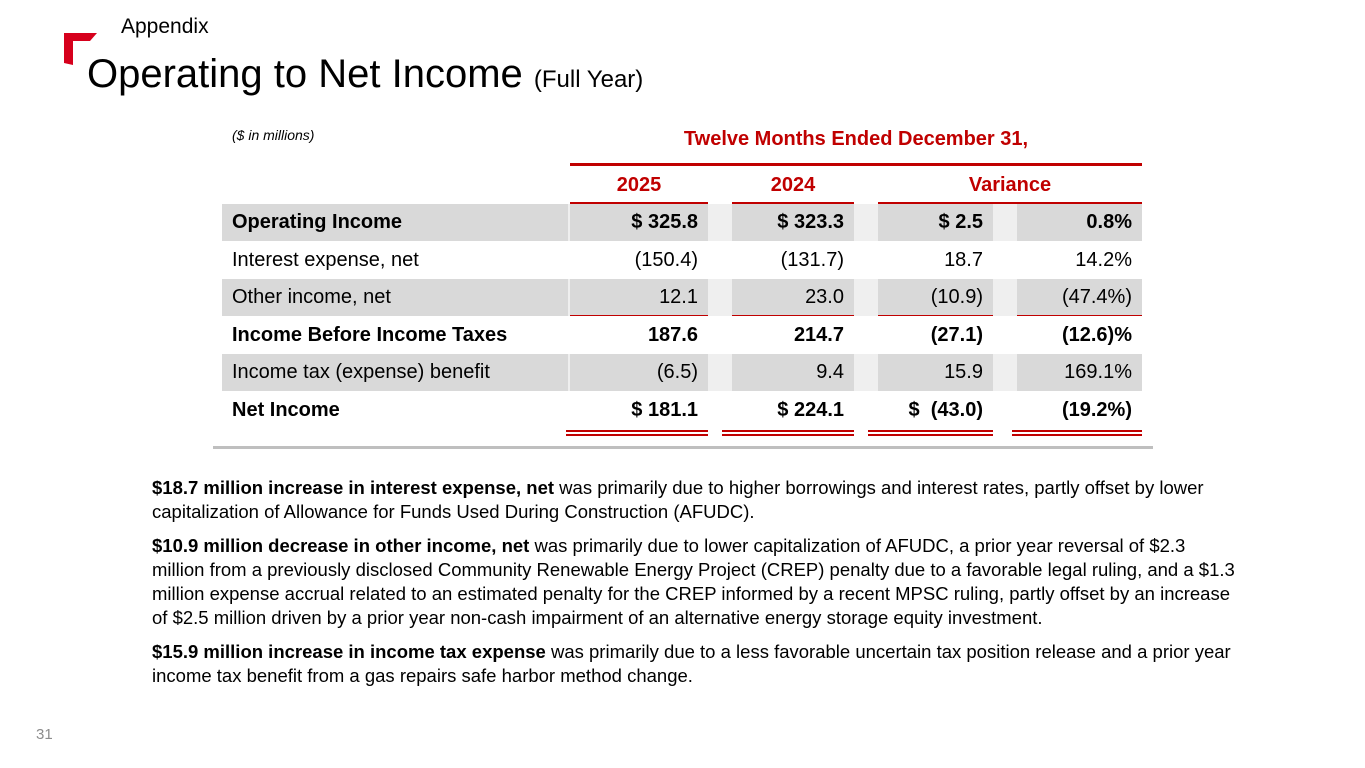 This screenshot has height=768, width=1365. Describe the element at coordinates (317, 222) in the screenshot. I see `row-label: Operating Income` at that location.